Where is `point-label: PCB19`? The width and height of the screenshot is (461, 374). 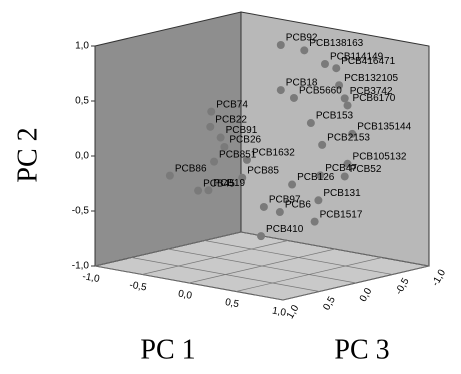 point-label: PCB19 is located at coordinates (229, 183).